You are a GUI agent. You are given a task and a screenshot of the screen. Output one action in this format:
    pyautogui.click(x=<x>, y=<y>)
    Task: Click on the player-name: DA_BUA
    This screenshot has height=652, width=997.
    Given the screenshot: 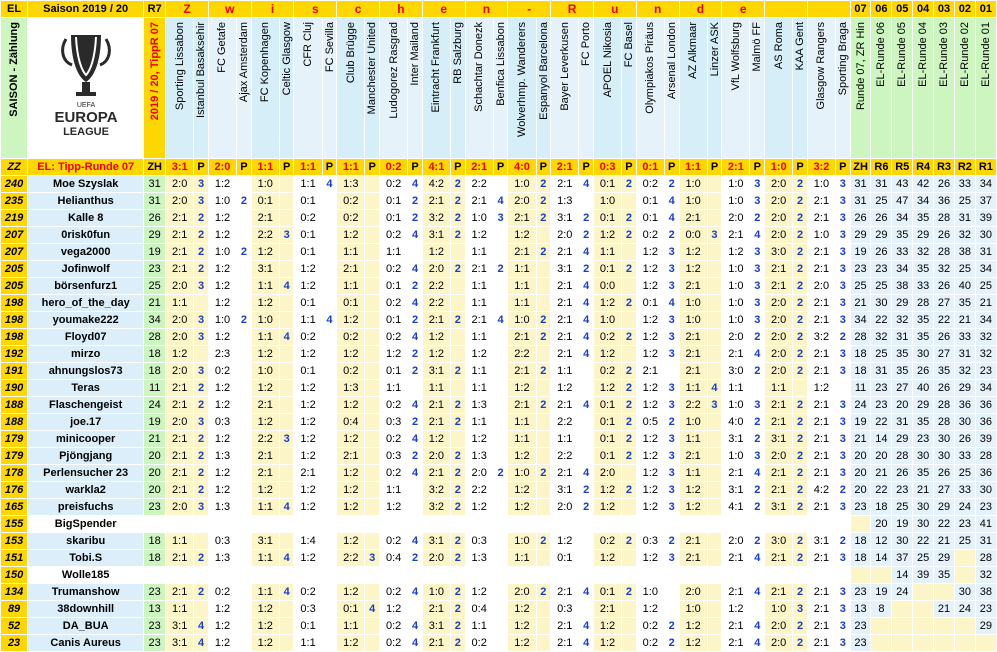 What is the action you would take?
    pyautogui.click(x=86, y=626)
    